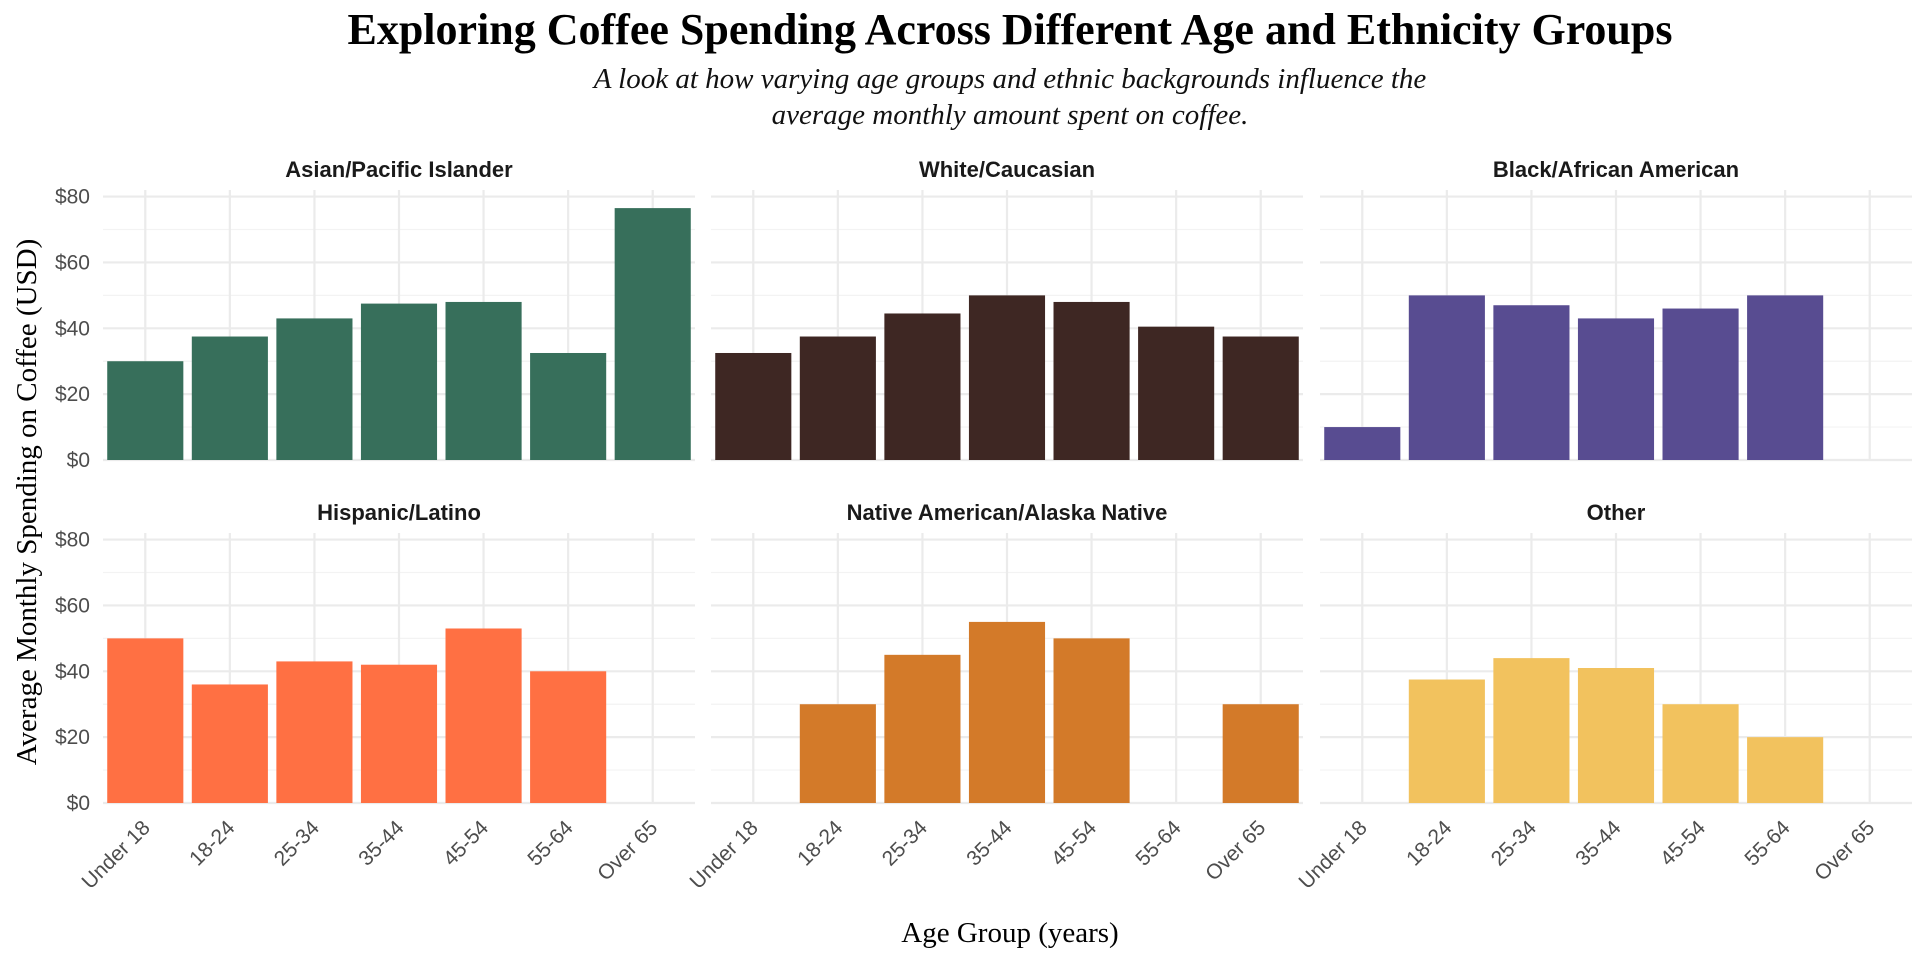 The height and width of the screenshot is (960, 1920). Describe the element at coordinates (399, 512) in the screenshot. I see `facet-title: Hispanic/Latino` at that location.